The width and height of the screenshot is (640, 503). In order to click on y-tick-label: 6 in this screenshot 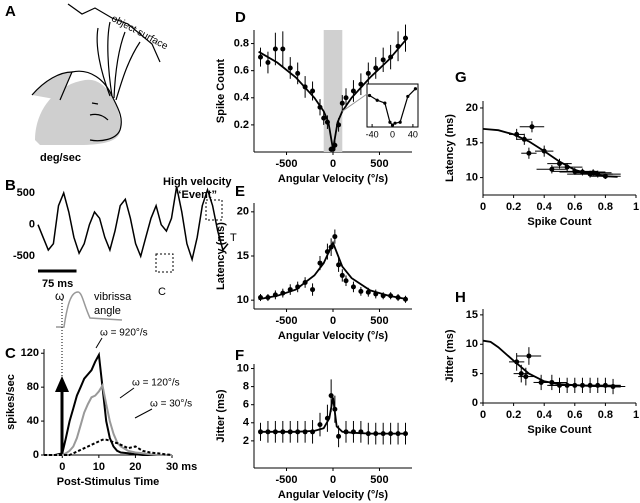, I will do `click(246, 405)`.